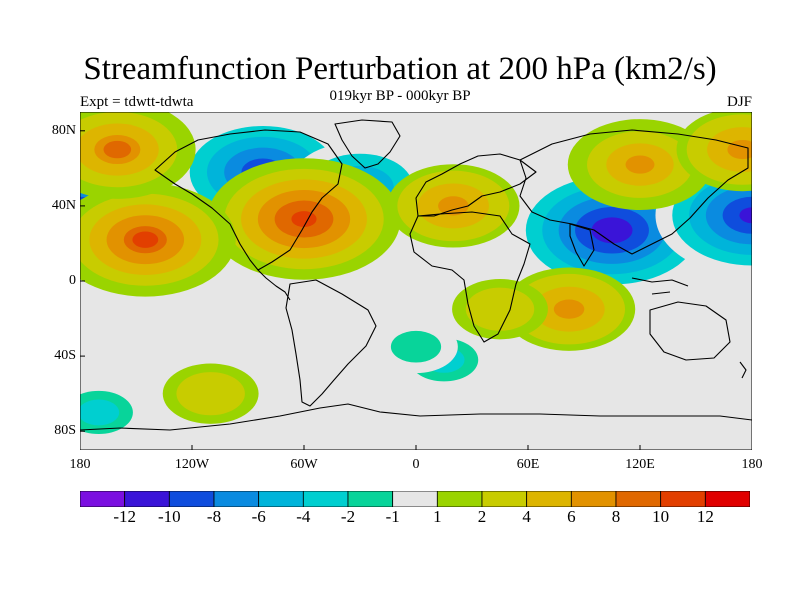  I want to click on colorbar-tick-label: -6, so click(258, 516).